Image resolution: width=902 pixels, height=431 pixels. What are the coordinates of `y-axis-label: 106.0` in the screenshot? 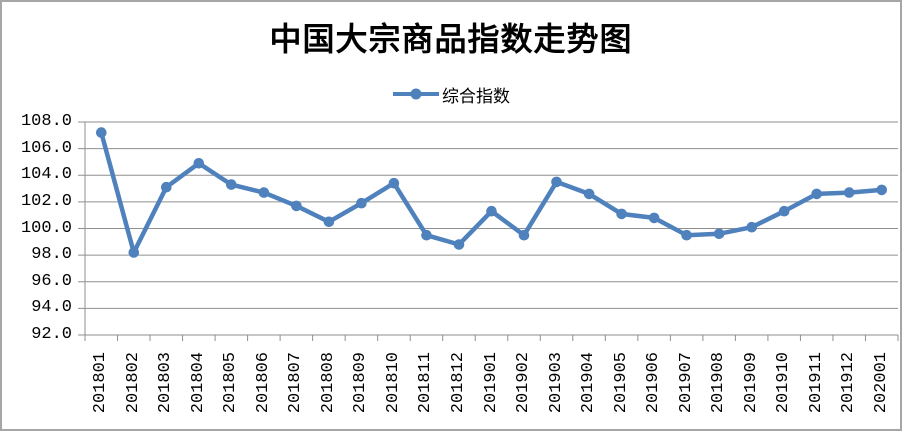 It's located at (46, 148).